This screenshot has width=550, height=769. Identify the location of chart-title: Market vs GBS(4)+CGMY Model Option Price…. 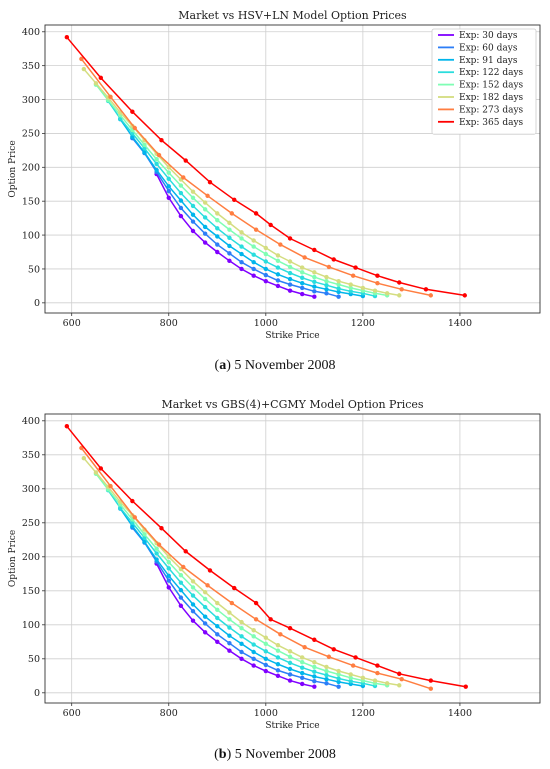
(292, 404).